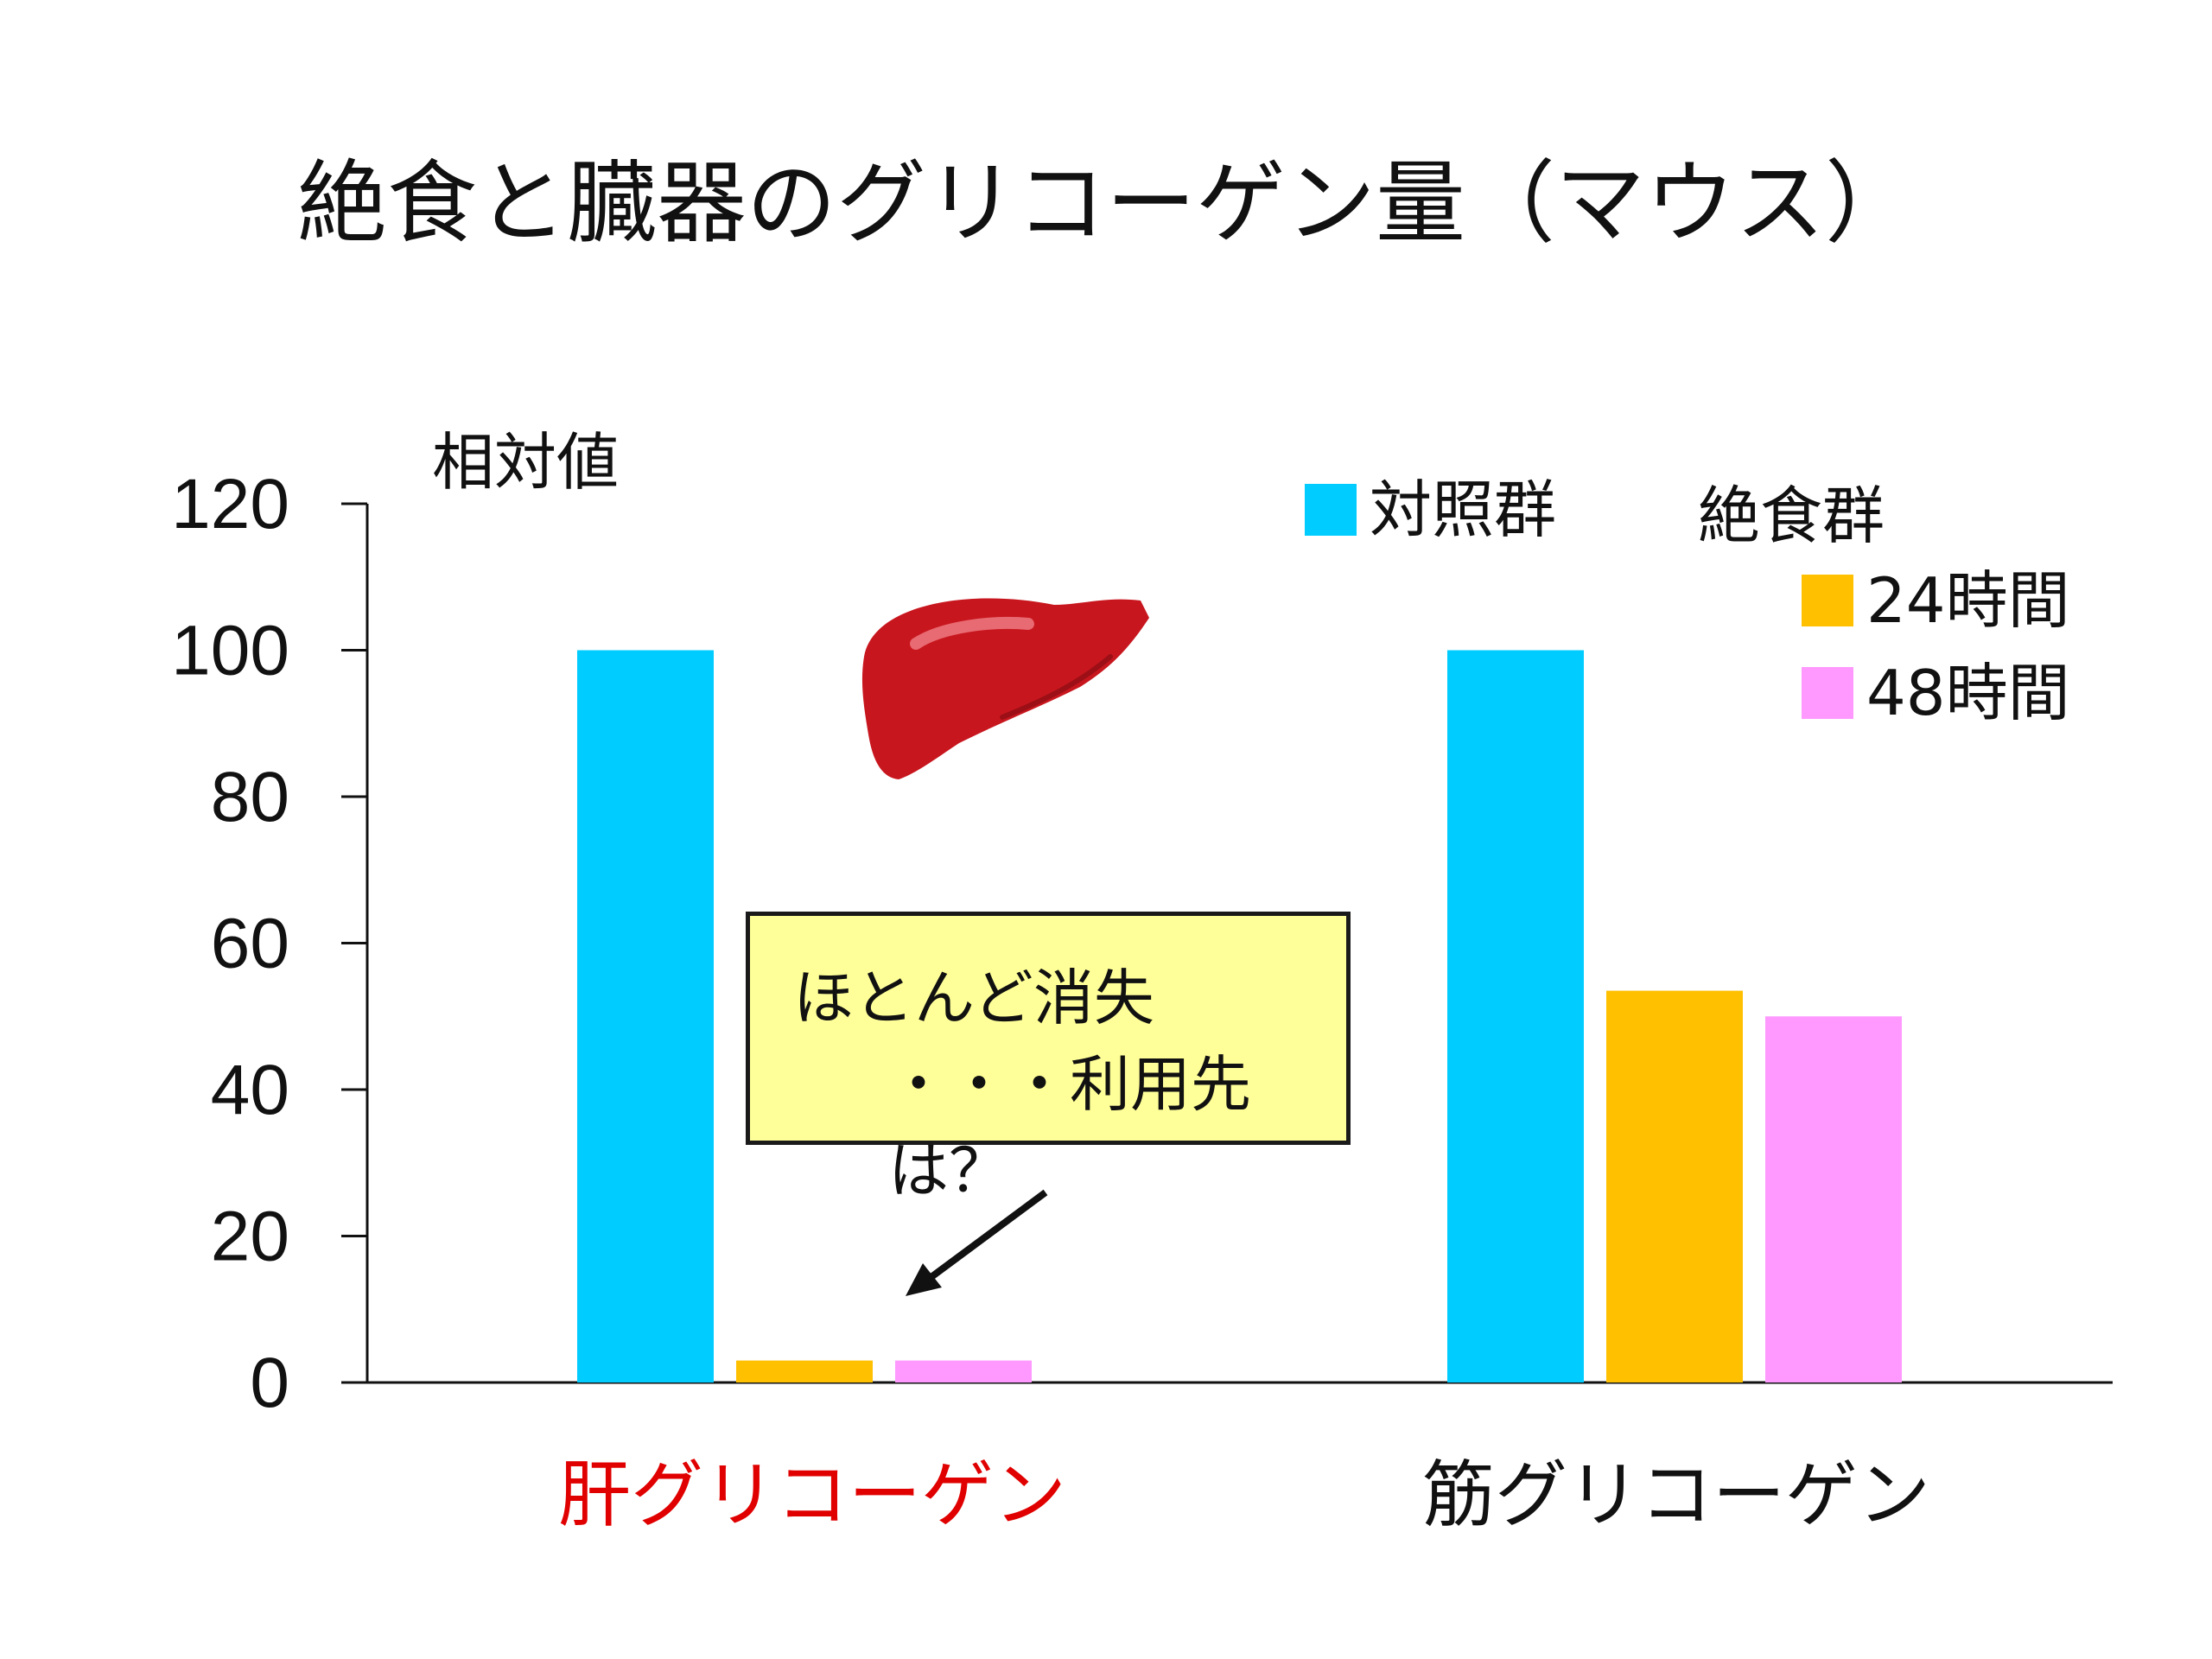 The width and height of the screenshot is (2212, 1659). Describe the element at coordinates (1827, 600) in the screenshot. I see `legend-swatch-24h` at that location.